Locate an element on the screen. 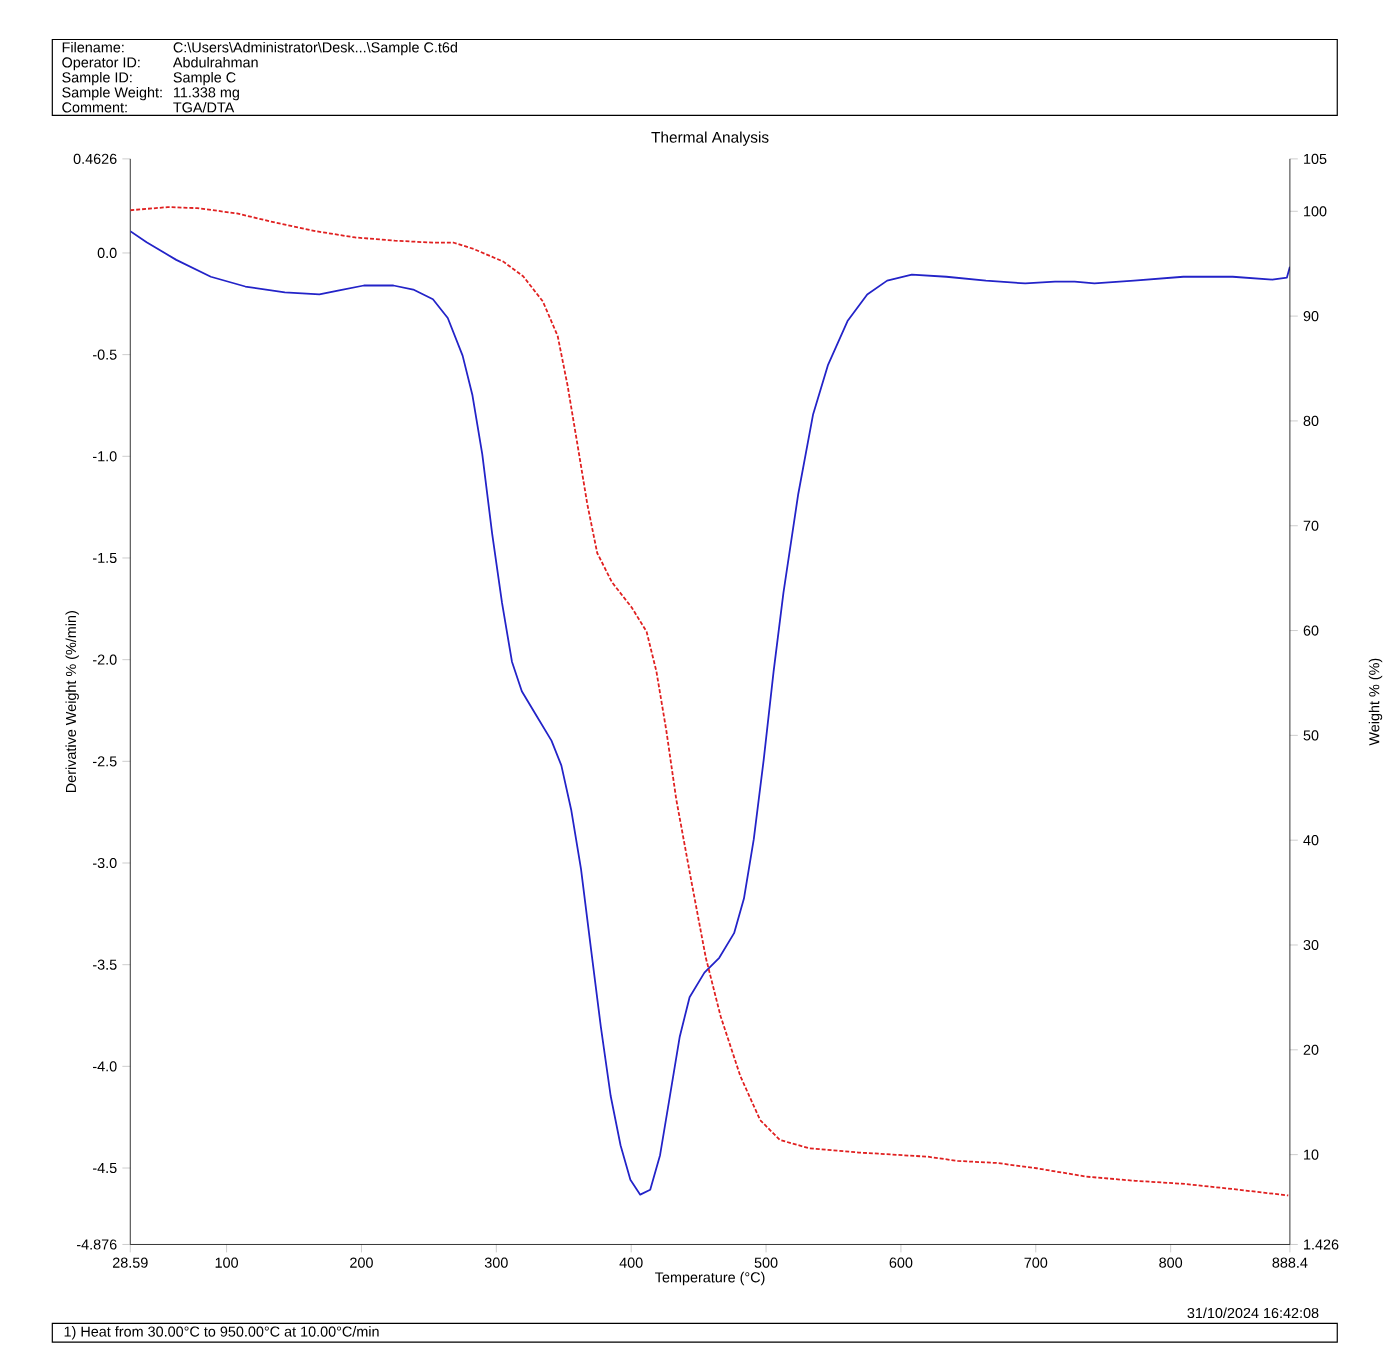 This screenshot has width=1387, height=1367. text: TGA/DTA is located at coordinates (204, 107).